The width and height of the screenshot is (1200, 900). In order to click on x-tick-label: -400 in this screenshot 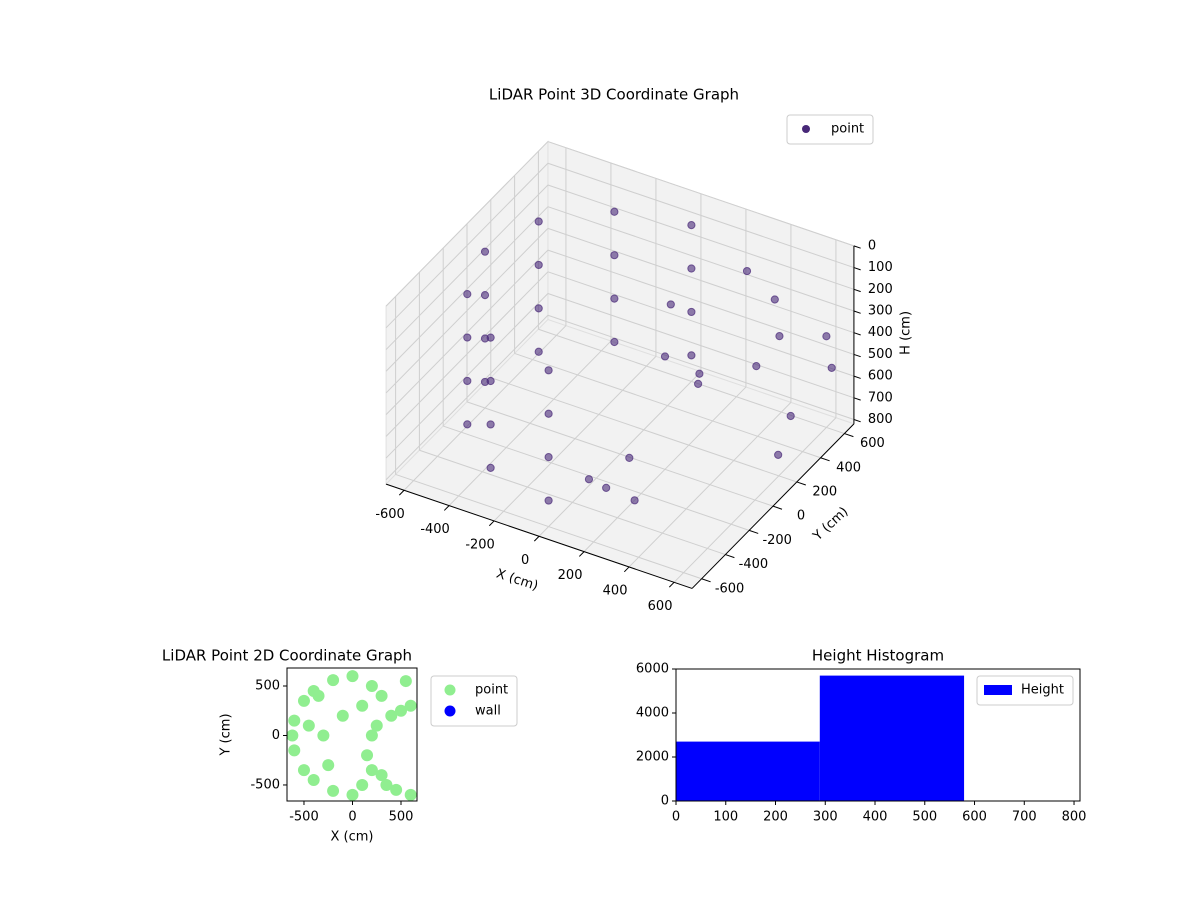, I will do `click(435, 529)`.